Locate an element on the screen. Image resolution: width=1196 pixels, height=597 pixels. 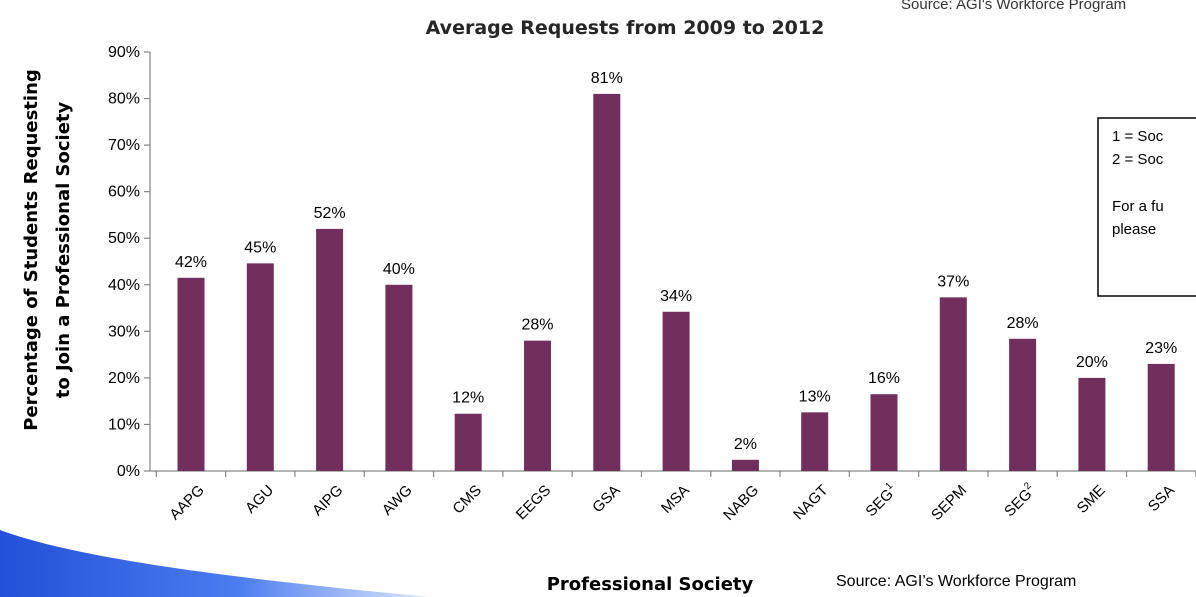
y-tick-label: 80% is located at coordinates (124, 99).